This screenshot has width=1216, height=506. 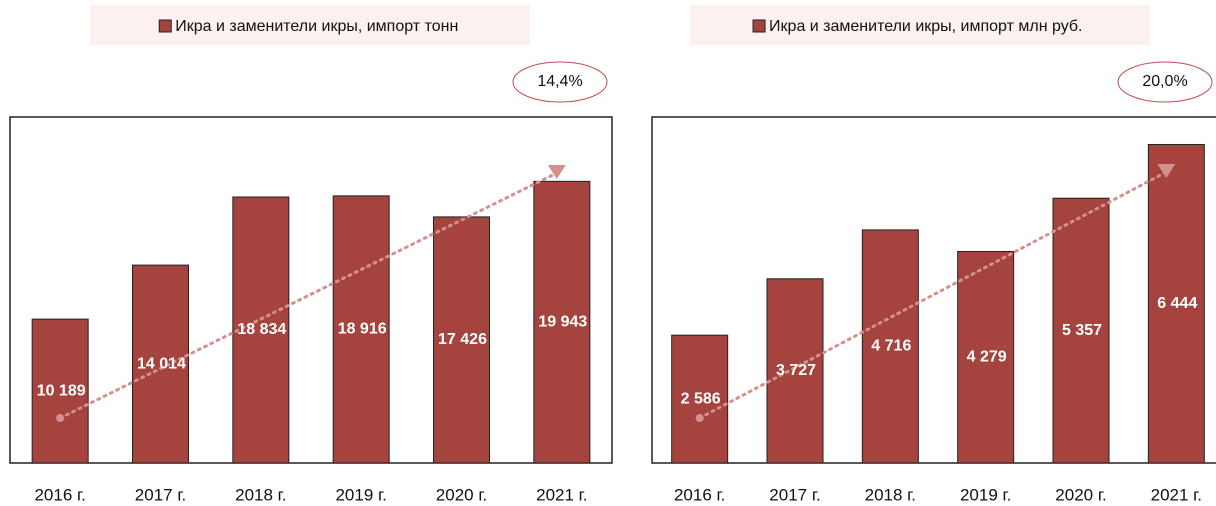 I want to click on value-label: 18 834, so click(x=261, y=329).